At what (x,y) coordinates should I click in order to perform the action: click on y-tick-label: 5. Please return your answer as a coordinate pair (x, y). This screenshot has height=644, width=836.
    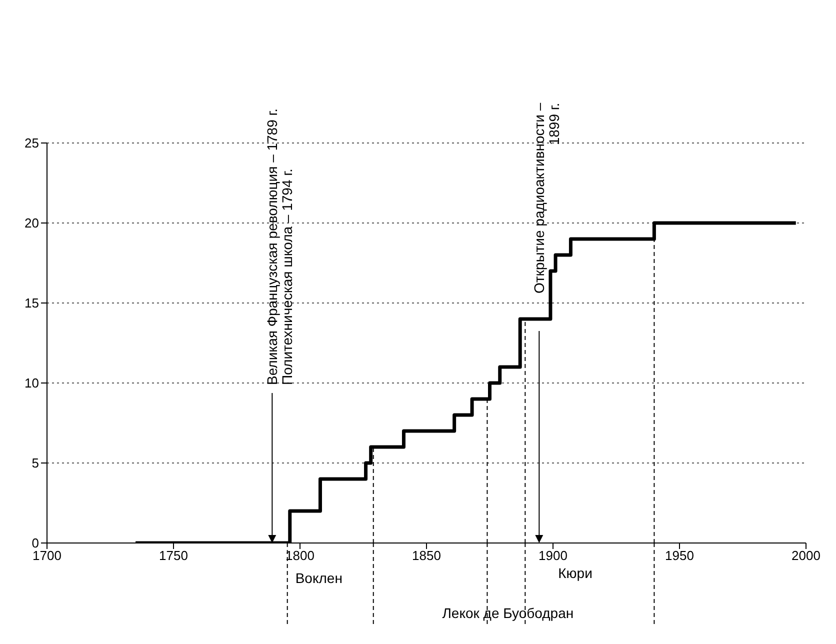
    Looking at the image, I should click on (35, 463).